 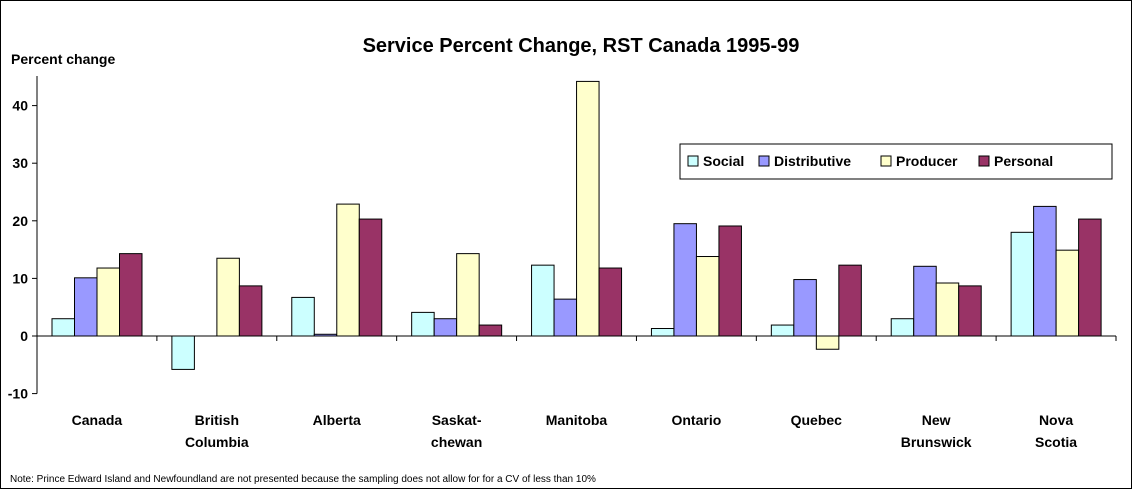 I want to click on y-tick-label: 30, so click(x=20, y=163).